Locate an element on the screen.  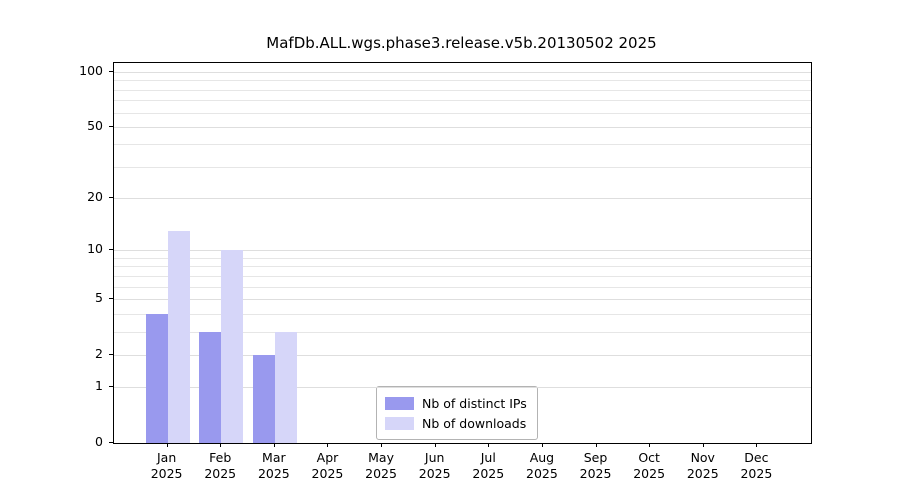
y-tick-label: 50 is located at coordinates (95, 125).